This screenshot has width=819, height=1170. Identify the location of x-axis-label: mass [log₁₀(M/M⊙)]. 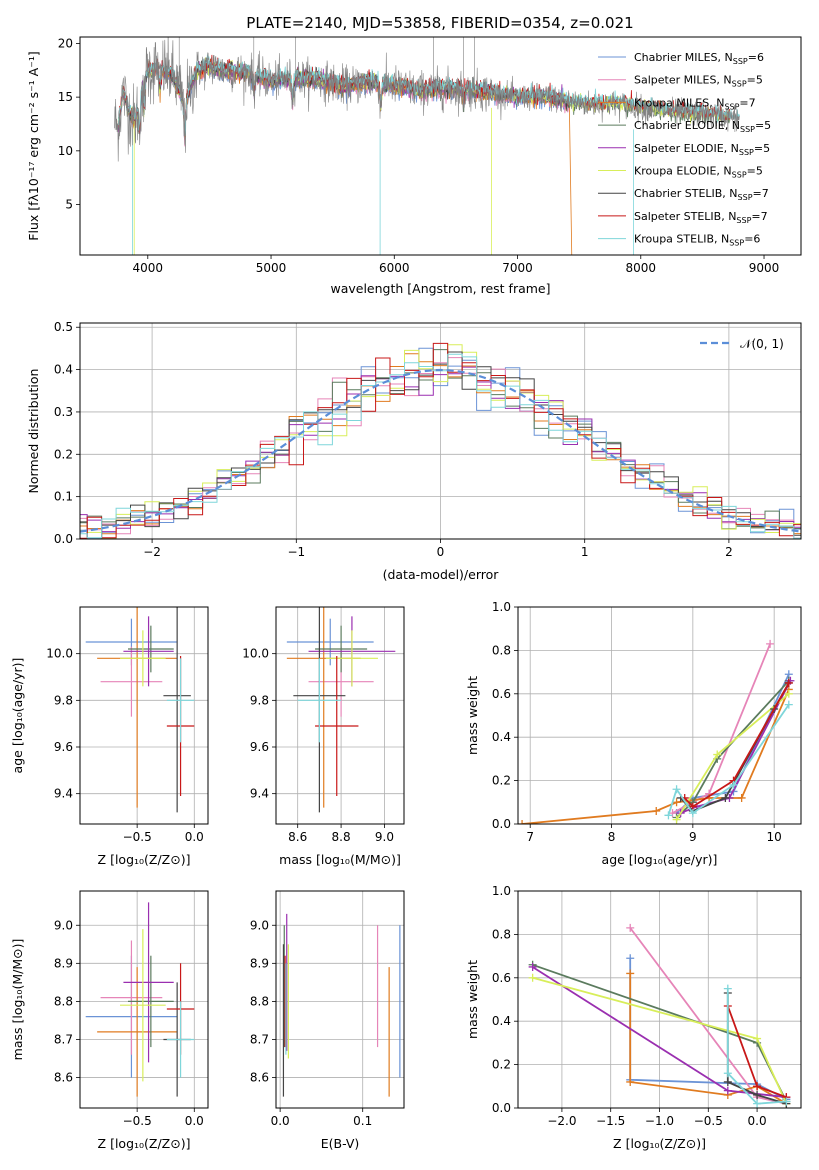
(340, 859).